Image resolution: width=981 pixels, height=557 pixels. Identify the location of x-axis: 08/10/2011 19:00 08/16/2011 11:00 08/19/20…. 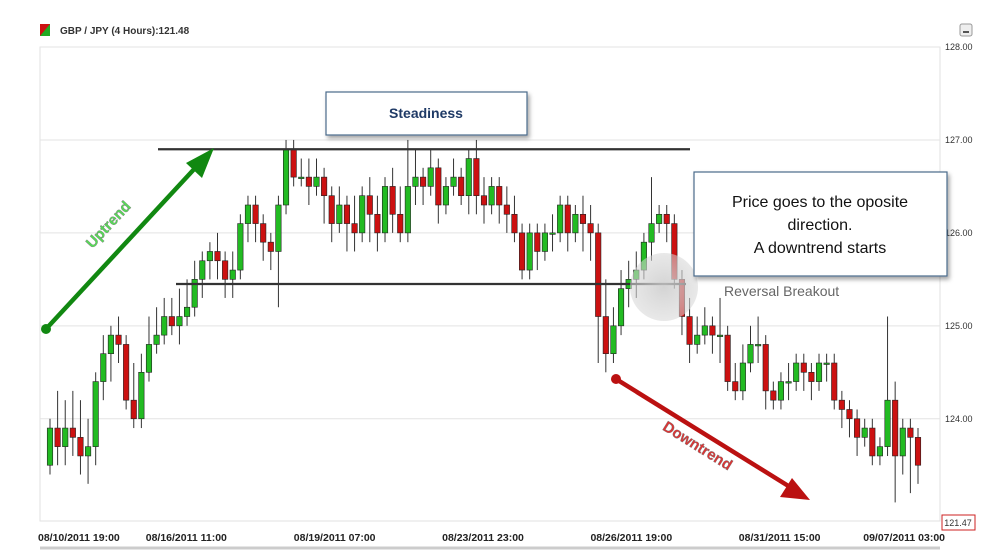
(491, 538).